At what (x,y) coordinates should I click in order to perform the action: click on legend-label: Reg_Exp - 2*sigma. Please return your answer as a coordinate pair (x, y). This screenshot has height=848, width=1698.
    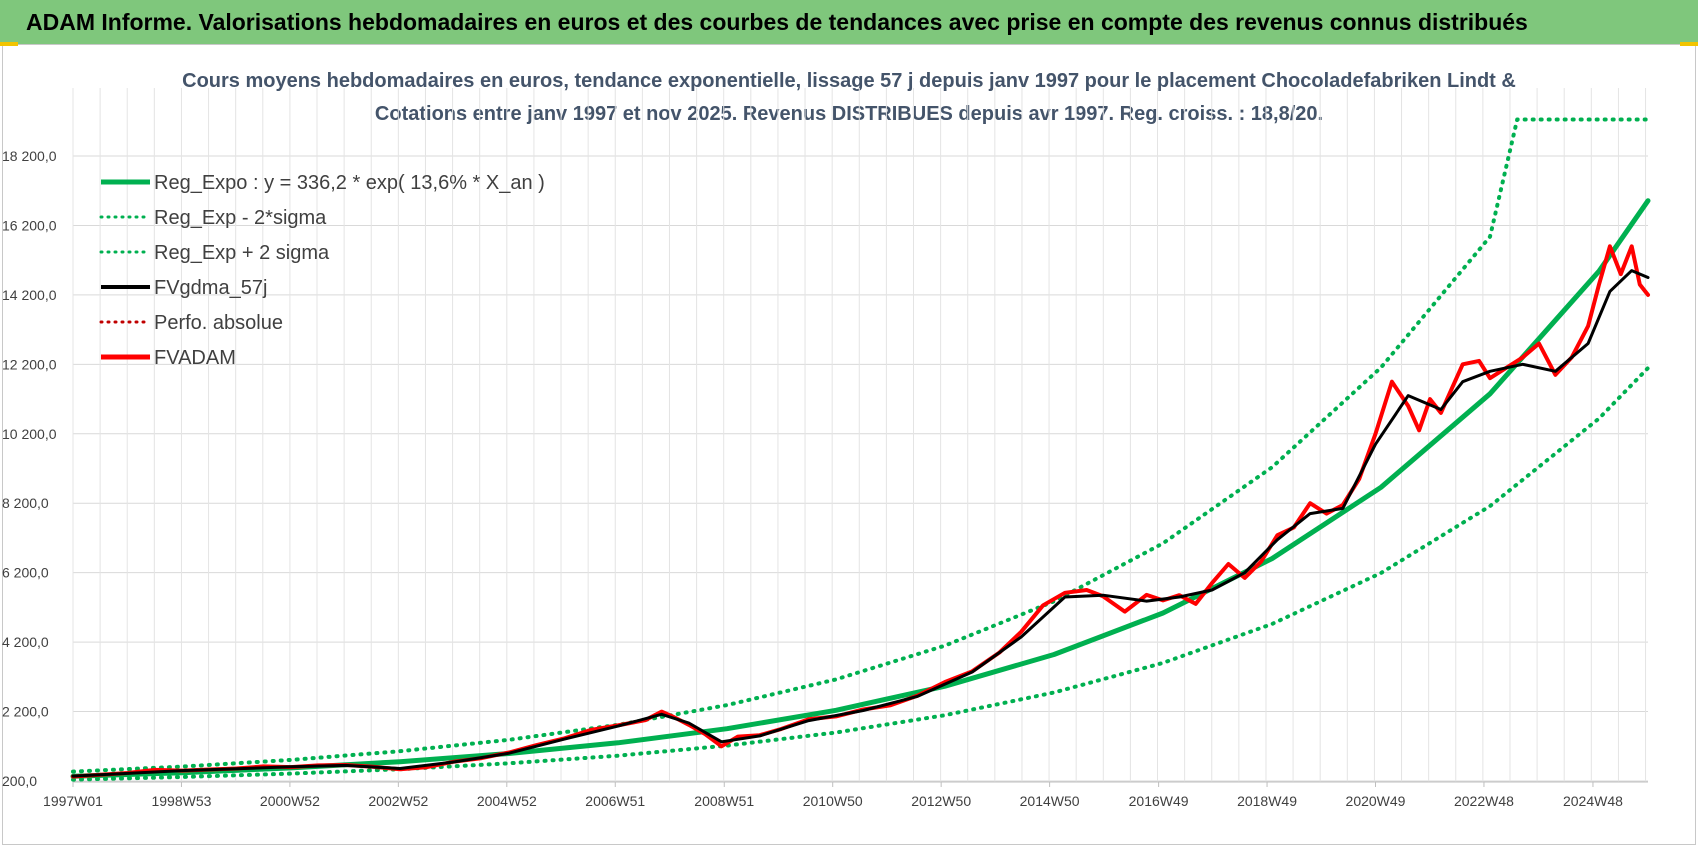
    Looking at the image, I should click on (240, 218).